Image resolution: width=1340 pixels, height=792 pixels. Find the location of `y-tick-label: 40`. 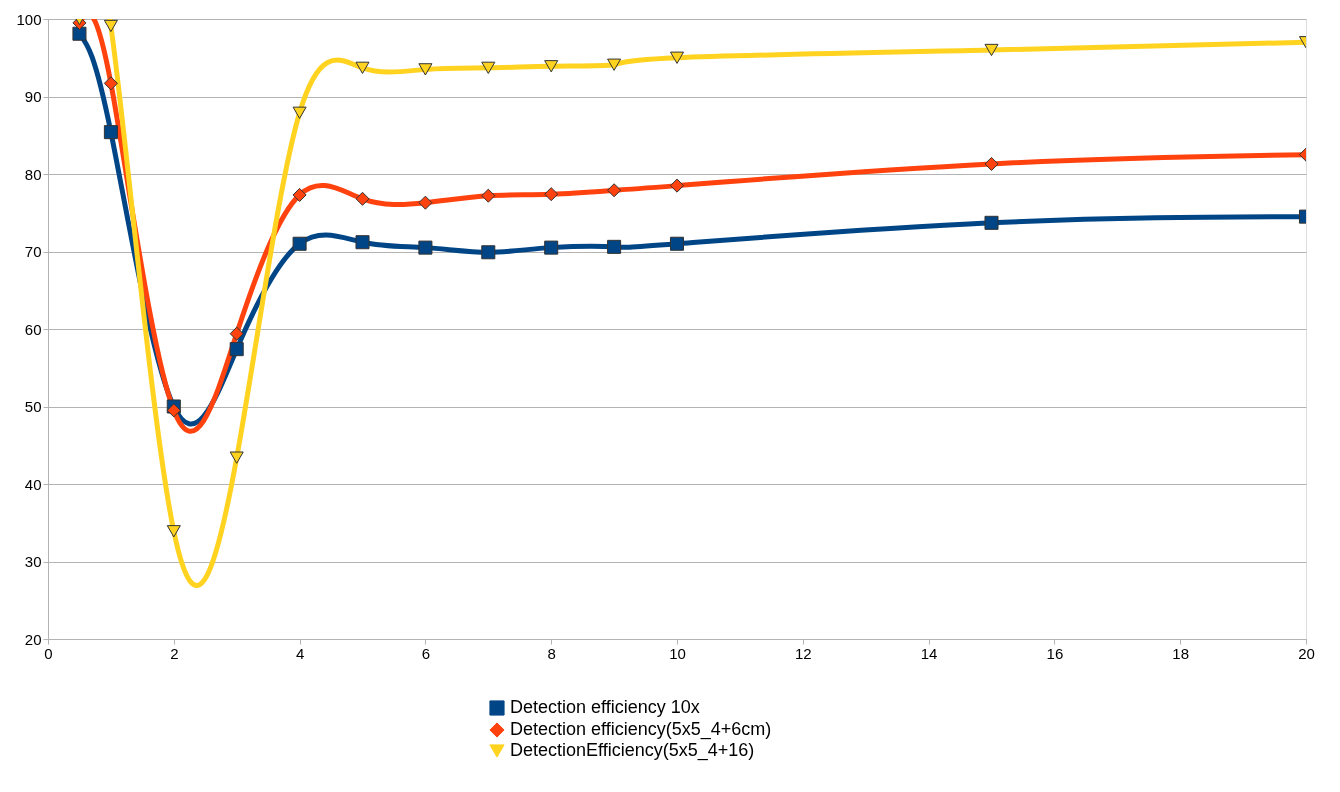

y-tick-label: 40 is located at coordinates (33, 484).